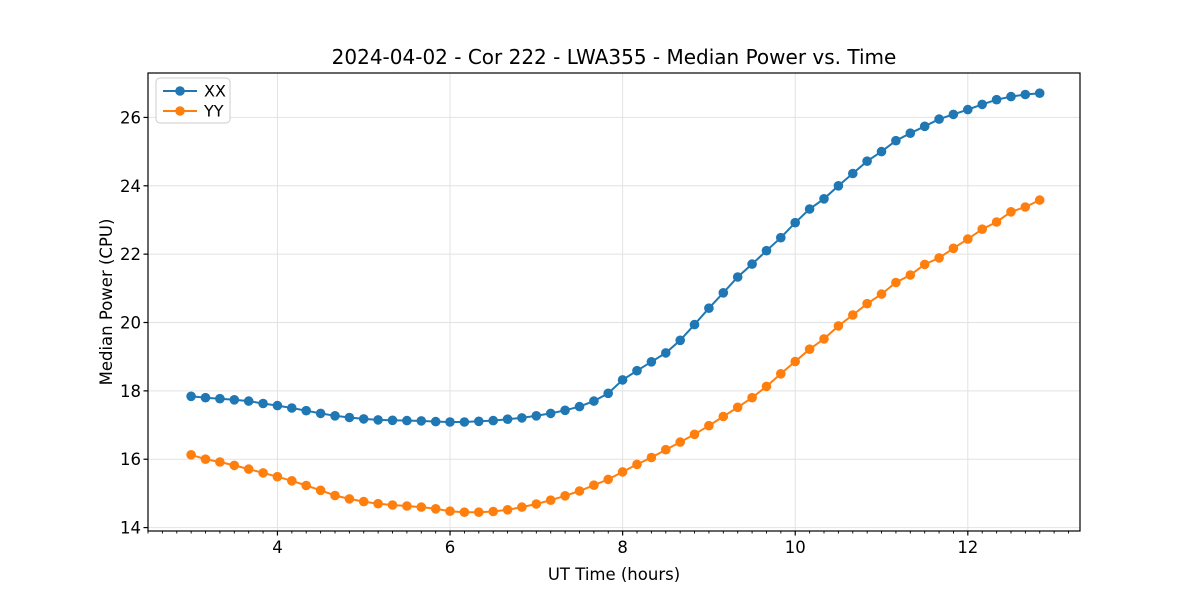 The width and height of the screenshot is (1200, 604). Describe the element at coordinates (130, 254) in the screenshot. I see `y-tick-label: 22` at that location.